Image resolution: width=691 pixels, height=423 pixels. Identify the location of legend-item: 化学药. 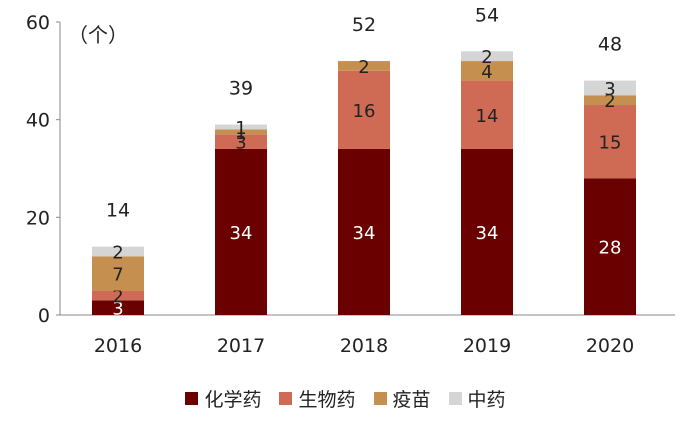
(223, 398).